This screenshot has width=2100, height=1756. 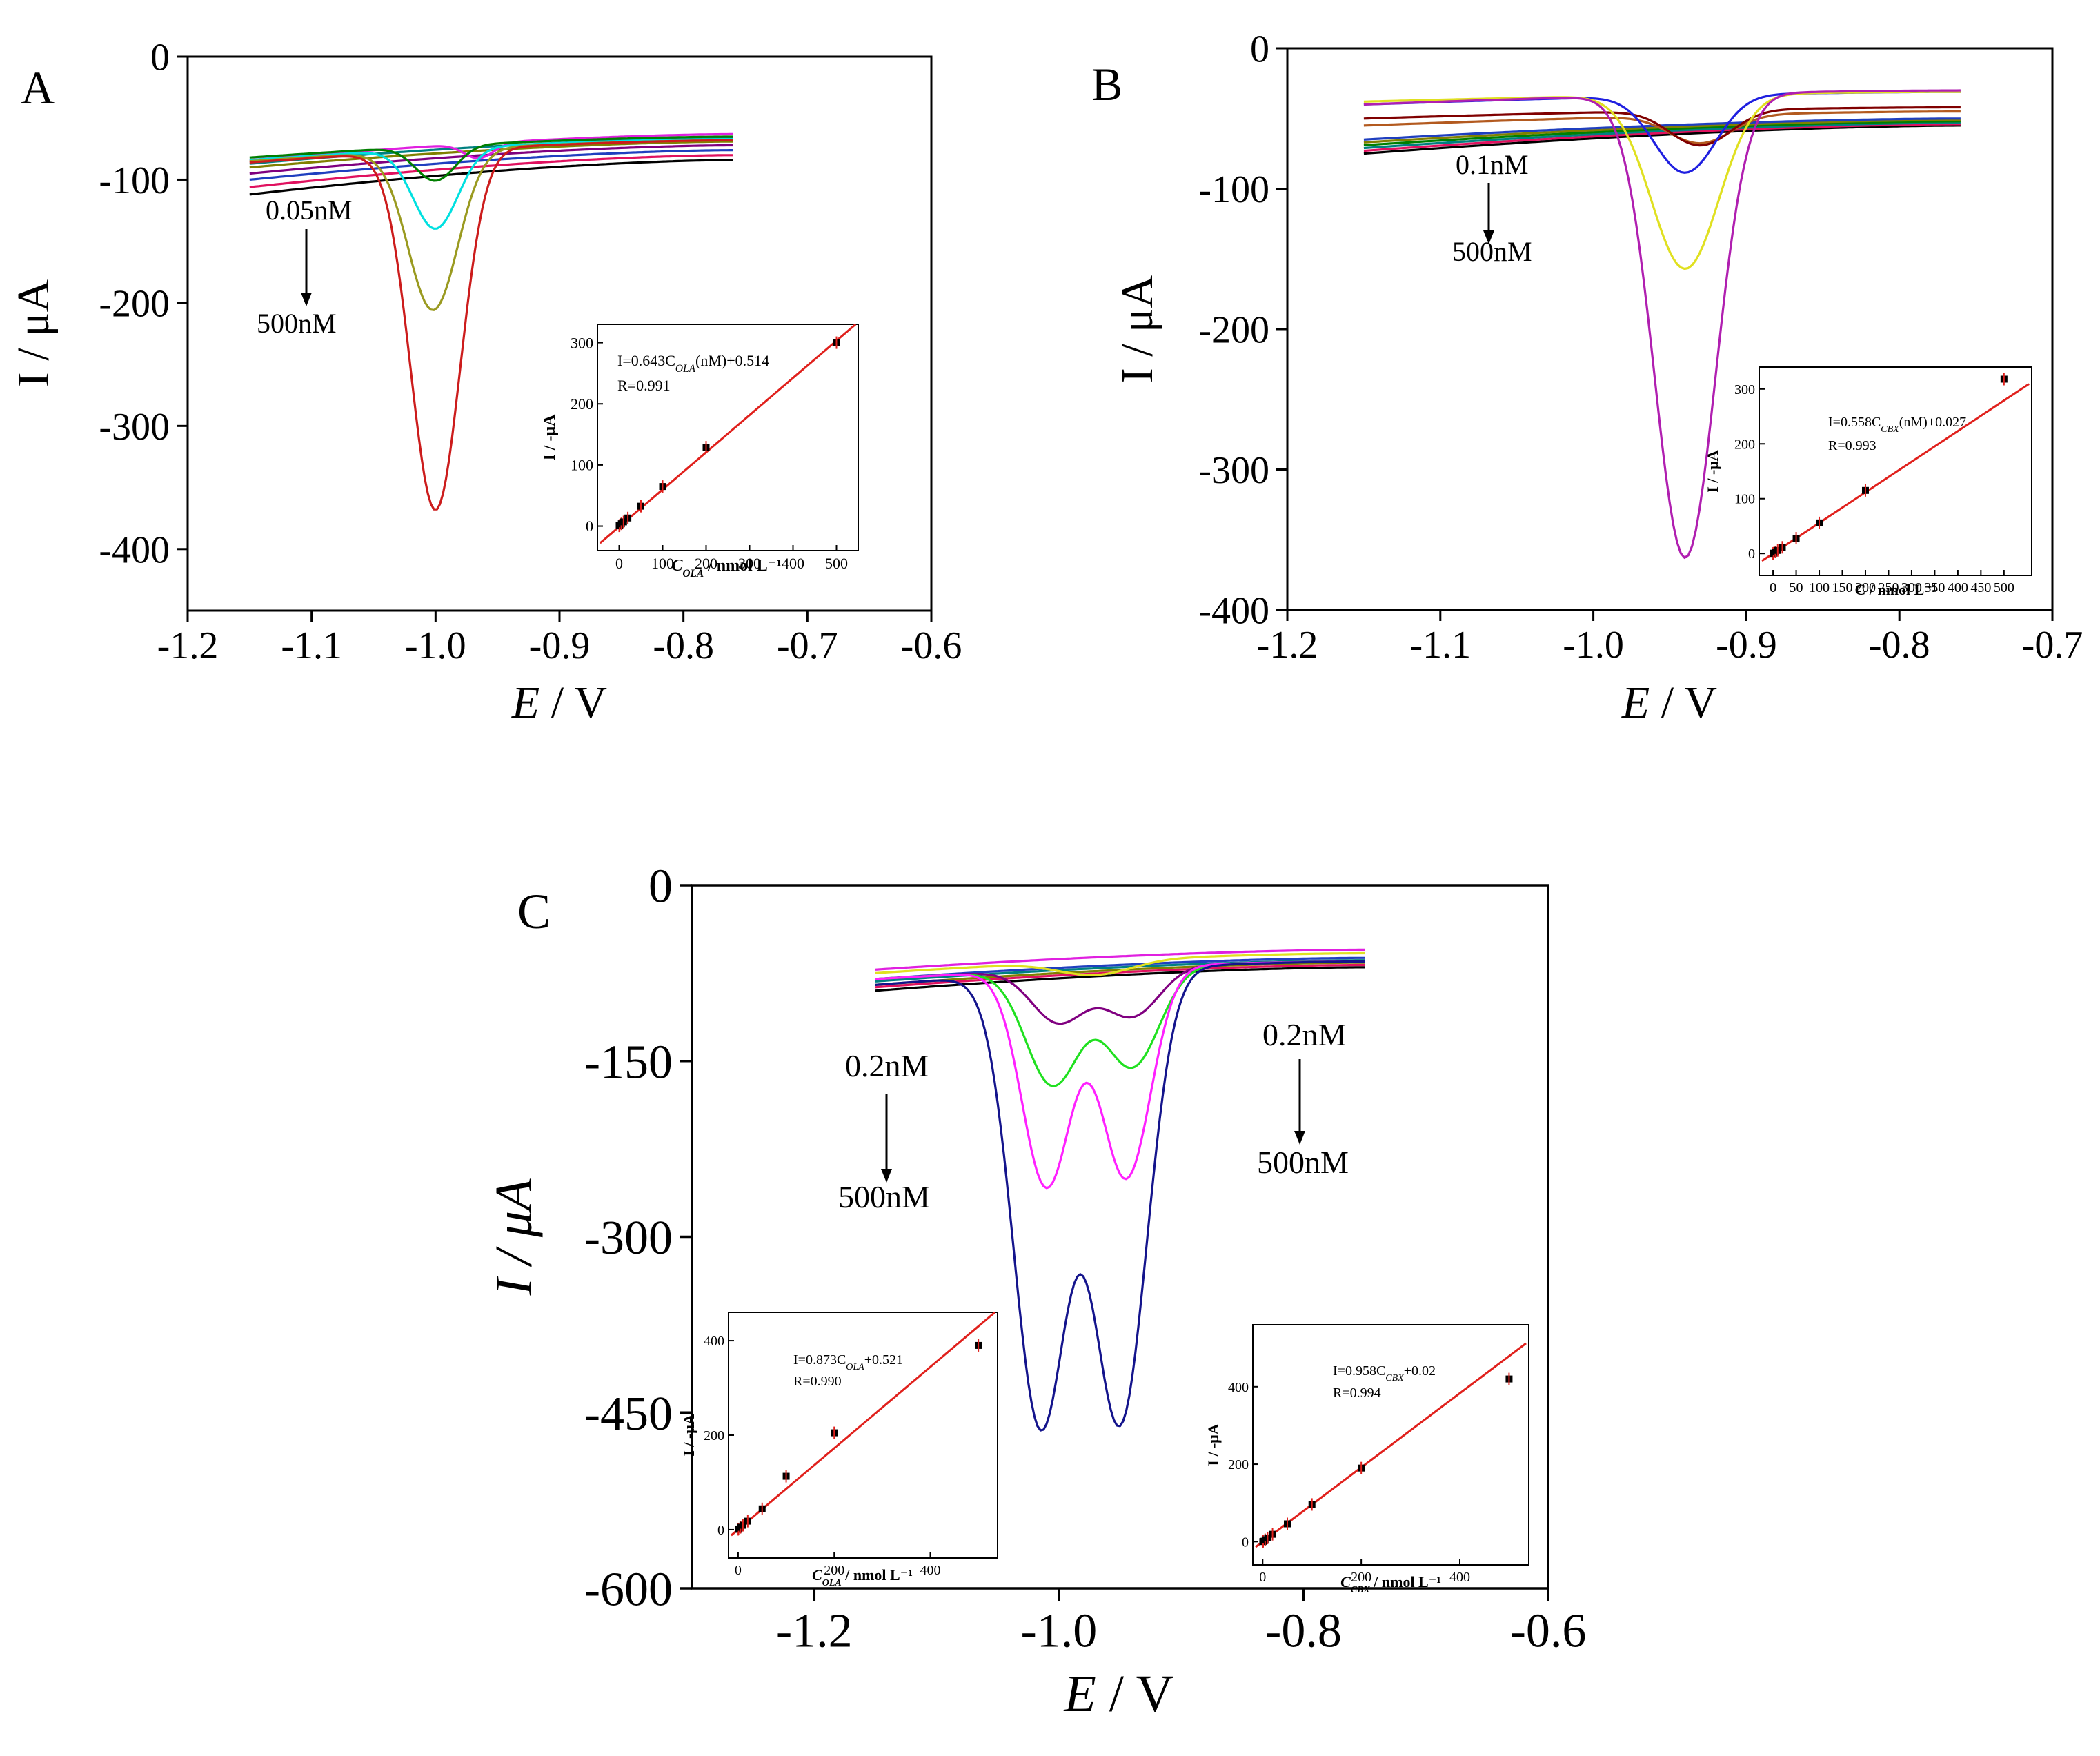 I want to click on panel-b-inset-1-xtick-label: 100, so click(x=1819, y=587).